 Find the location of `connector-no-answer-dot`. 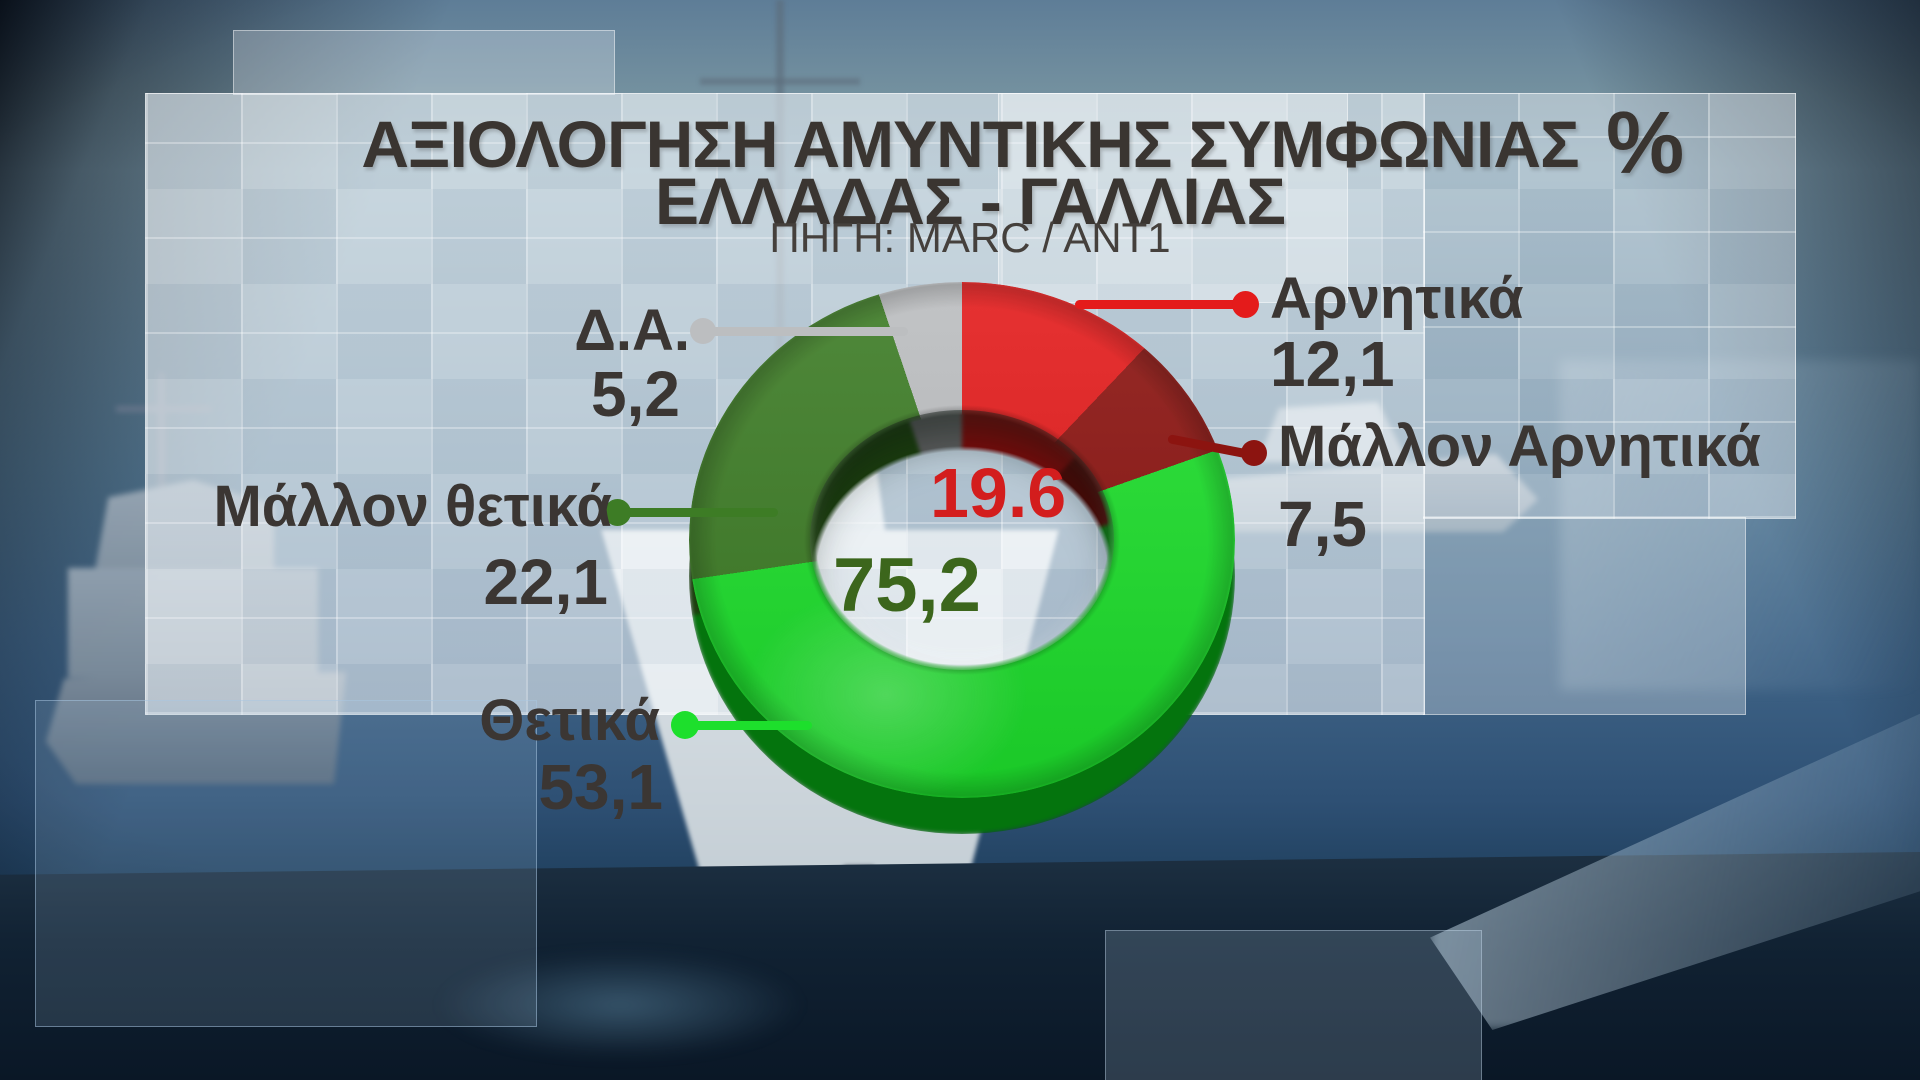

connector-no-answer-dot is located at coordinates (703, 331).